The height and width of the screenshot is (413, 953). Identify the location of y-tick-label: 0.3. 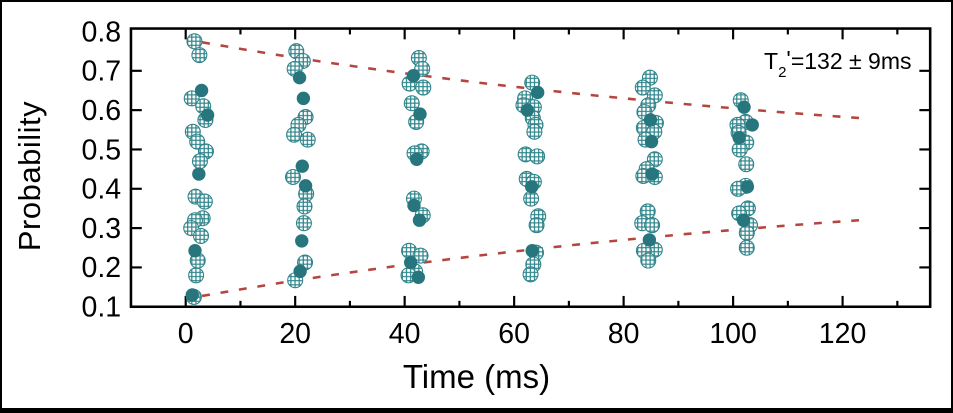
(102, 229).